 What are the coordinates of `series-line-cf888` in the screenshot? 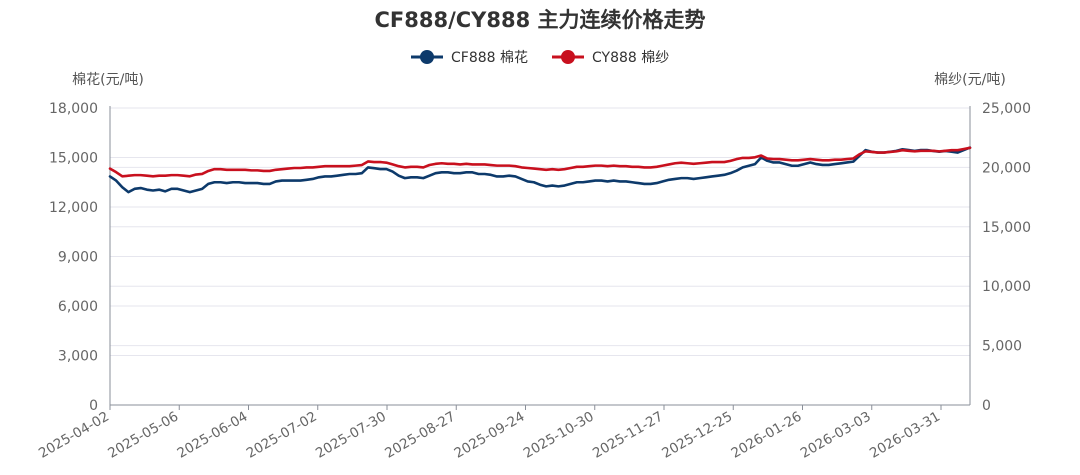 It's located at (540, 170).